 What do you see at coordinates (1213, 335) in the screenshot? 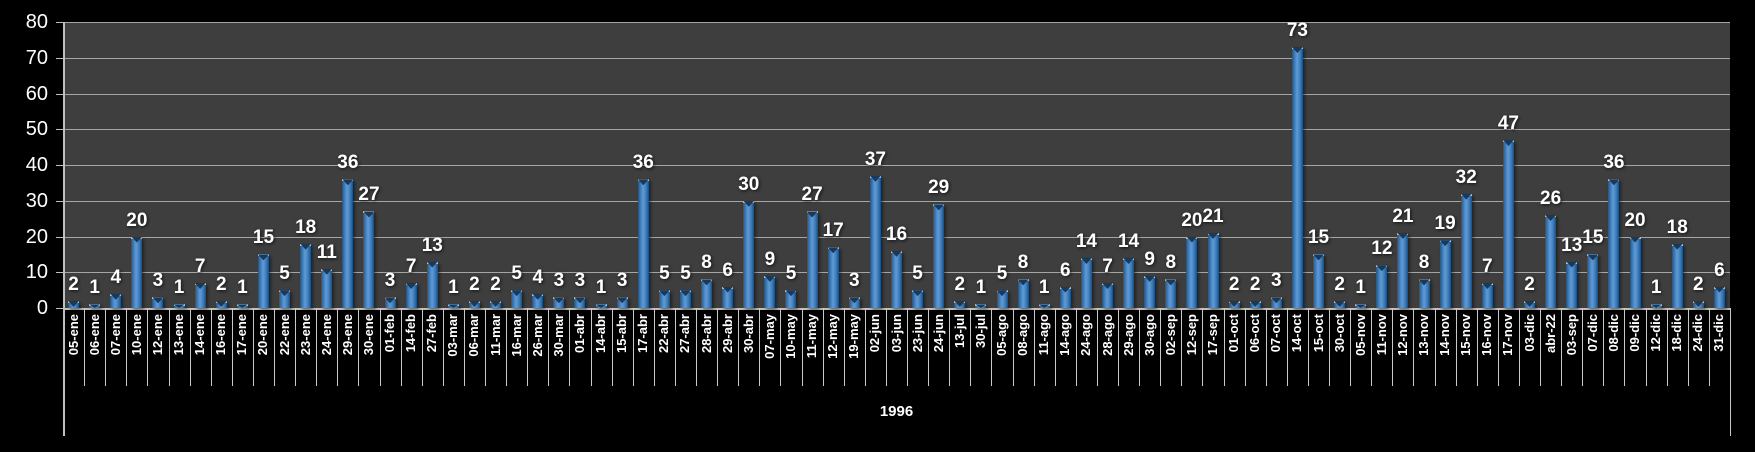
I see `x-axis-category-label: 17-sep` at bounding box center [1213, 335].